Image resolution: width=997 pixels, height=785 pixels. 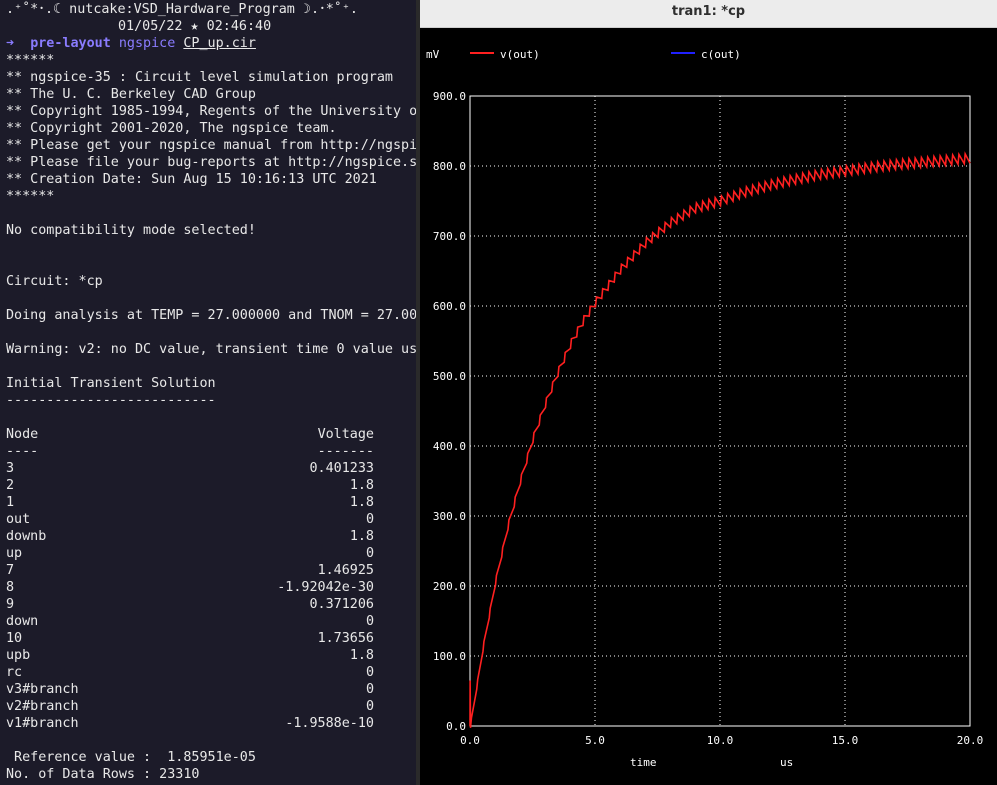 I want to click on y-tick-label: 200.0, so click(x=449, y=586).